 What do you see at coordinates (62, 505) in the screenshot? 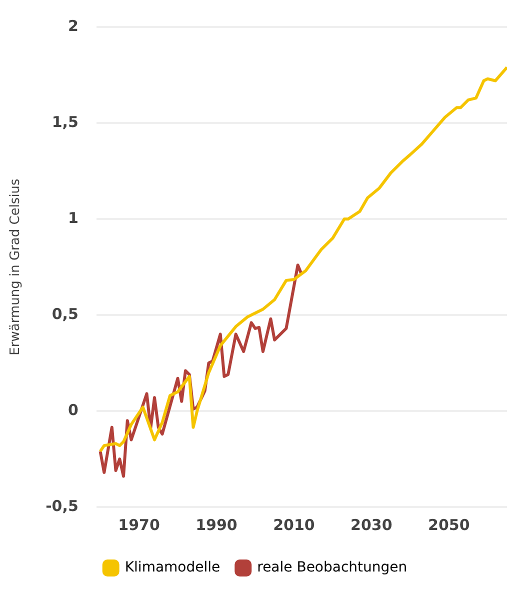
I see `y-tick-label: -0,5` at bounding box center [62, 505].